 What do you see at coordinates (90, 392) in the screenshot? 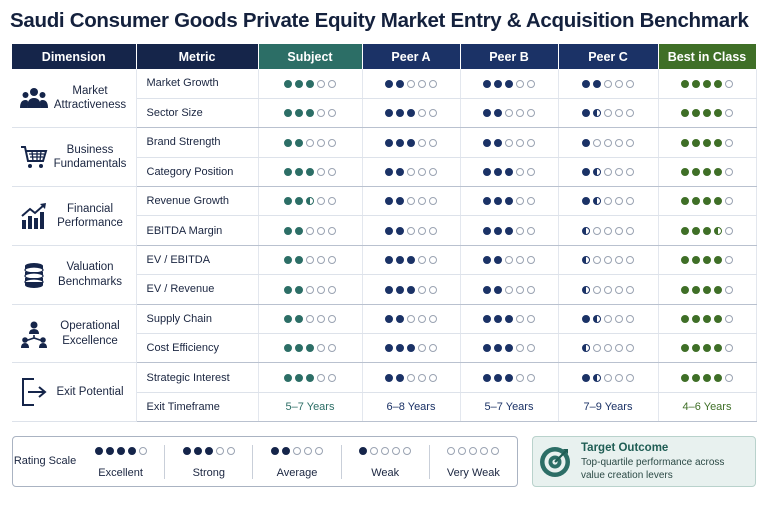
I see `dimension-label: Exit Potential` at bounding box center [90, 392].